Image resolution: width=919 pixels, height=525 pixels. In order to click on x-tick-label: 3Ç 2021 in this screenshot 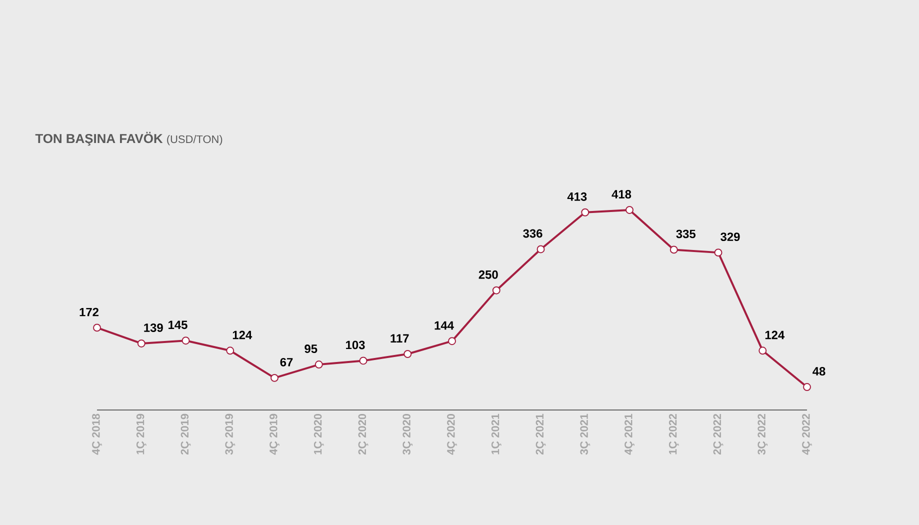, I will do `click(585, 434)`.